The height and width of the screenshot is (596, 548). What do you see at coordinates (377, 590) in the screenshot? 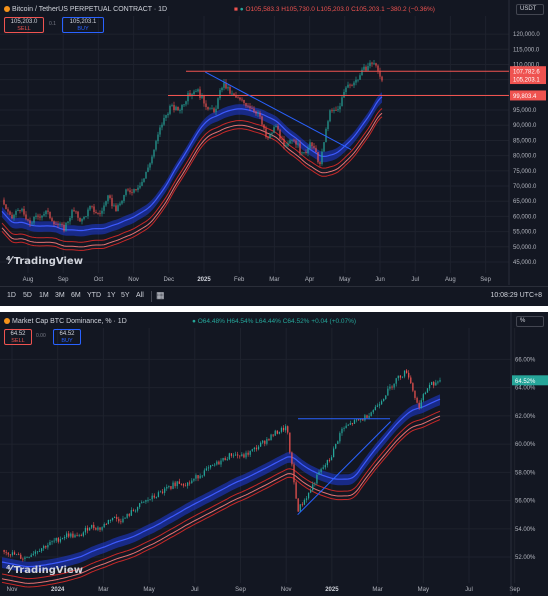
I see `x-tick-label: Mar` at bounding box center [377, 590].